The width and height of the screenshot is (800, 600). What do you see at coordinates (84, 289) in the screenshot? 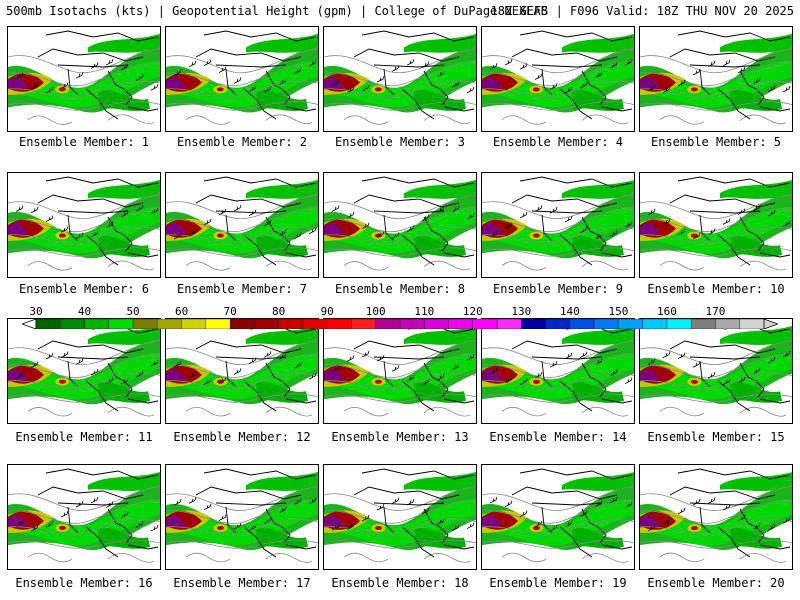
I see `ensemble-member-label: Ensemble Member: 6` at bounding box center [84, 289].